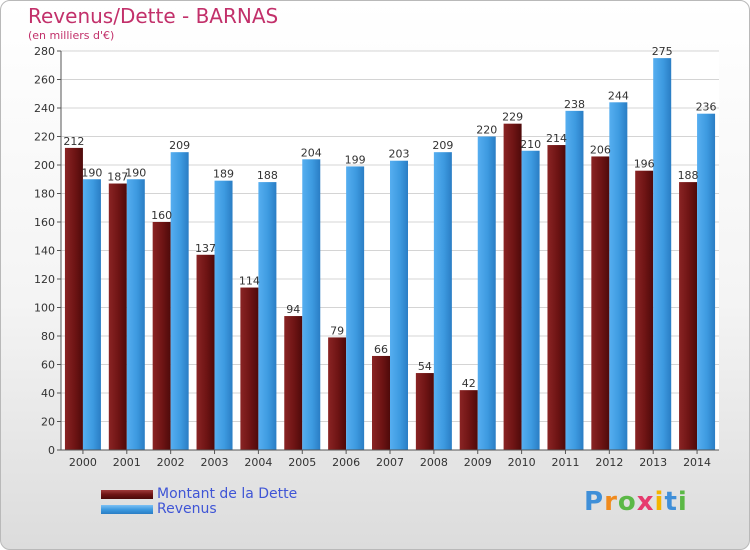 This screenshot has width=750, height=550. I want to click on bar-dette-2001, so click(117, 316).